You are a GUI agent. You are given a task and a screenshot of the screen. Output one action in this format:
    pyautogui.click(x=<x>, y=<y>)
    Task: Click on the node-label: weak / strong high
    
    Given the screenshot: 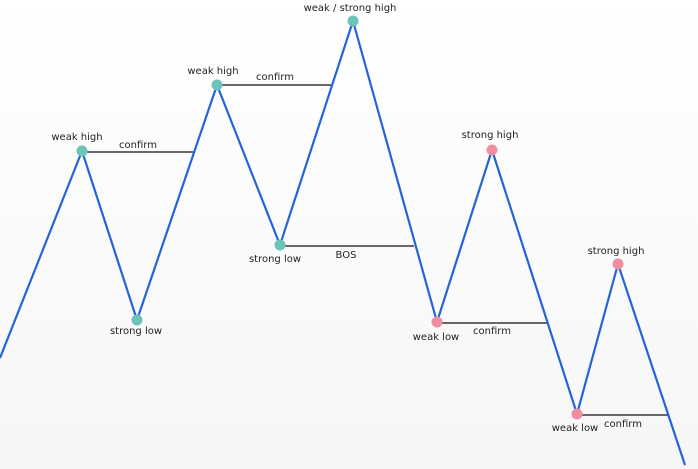 What is the action you would take?
    pyautogui.click(x=350, y=8)
    